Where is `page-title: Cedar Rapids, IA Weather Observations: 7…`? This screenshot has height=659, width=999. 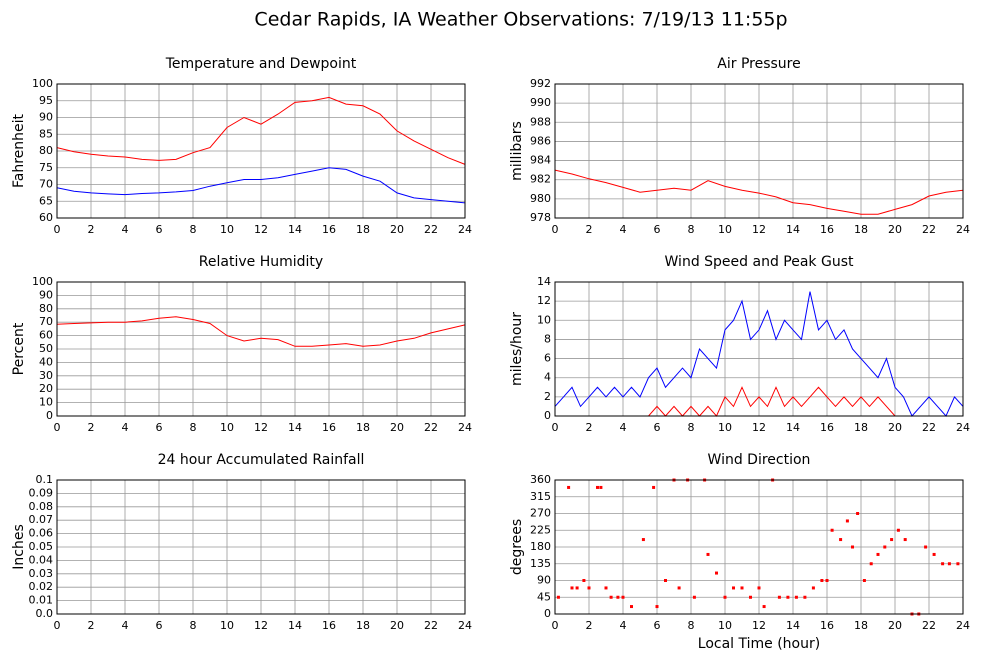
page-title: Cedar Rapids, IA Weather Observations: 7… is located at coordinates (520, 20).